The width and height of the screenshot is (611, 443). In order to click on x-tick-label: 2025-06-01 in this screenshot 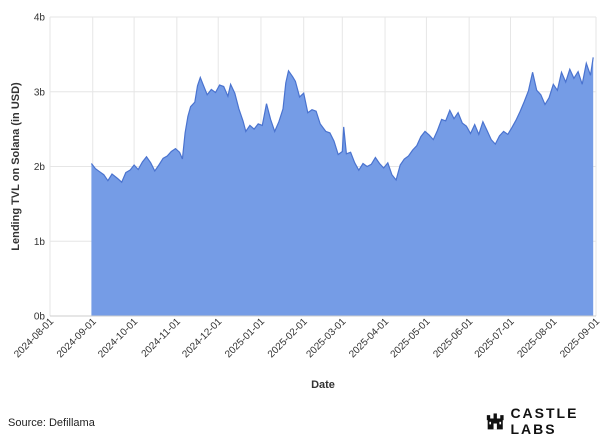, I will do `click(453, 338)`.